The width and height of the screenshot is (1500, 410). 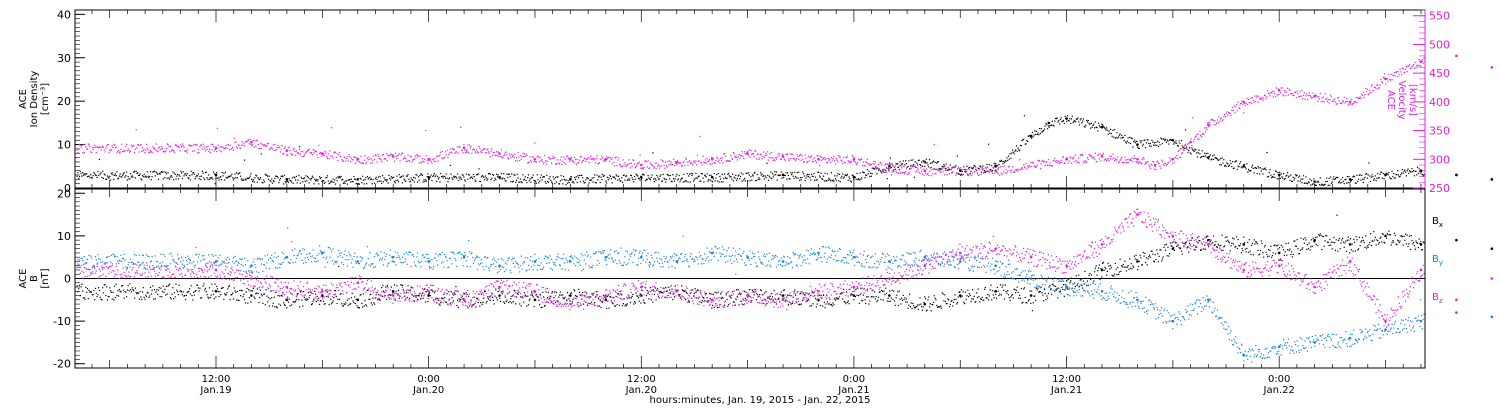 I want to click on left-tick-label: 40, so click(x=64, y=14).